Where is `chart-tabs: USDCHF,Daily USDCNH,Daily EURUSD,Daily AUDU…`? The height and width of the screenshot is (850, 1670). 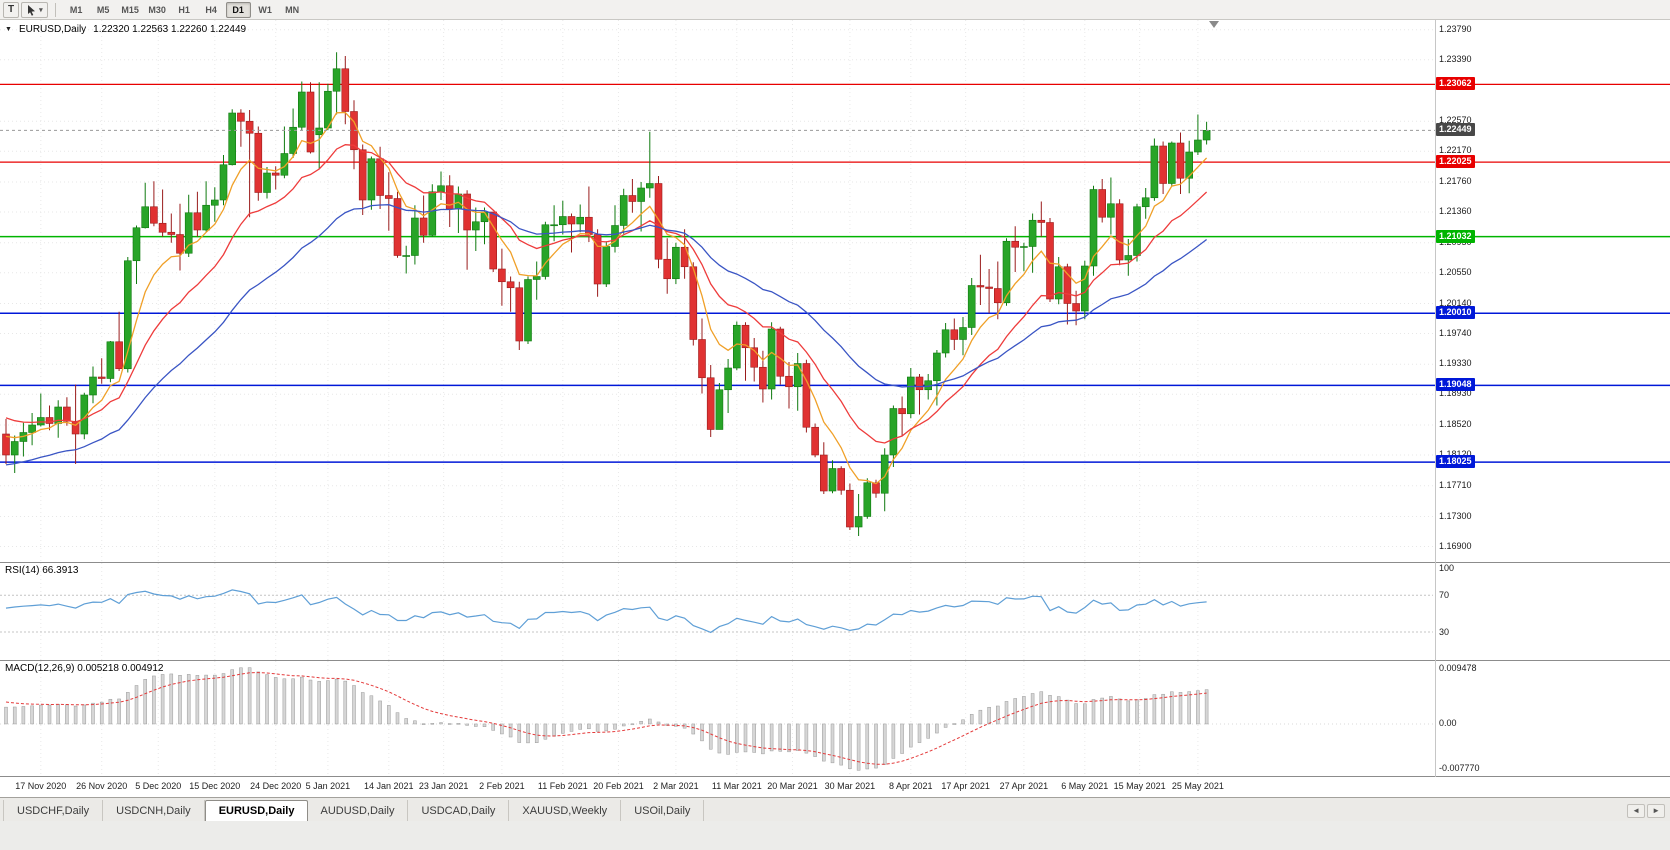 chart-tabs: USDCHF,Daily USDCNH,Daily EURUSD,Daily AUDU… is located at coordinates (354, 810).